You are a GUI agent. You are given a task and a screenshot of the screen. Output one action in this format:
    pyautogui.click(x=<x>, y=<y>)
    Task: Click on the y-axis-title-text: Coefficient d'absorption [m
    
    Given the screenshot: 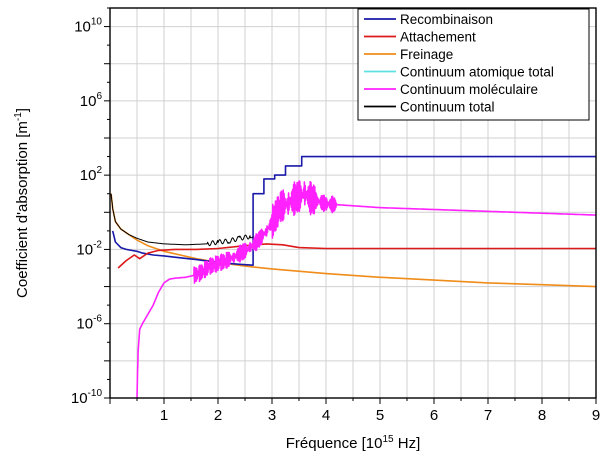 What is the action you would take?
    pyautogui.click(x=22, y=209)
    